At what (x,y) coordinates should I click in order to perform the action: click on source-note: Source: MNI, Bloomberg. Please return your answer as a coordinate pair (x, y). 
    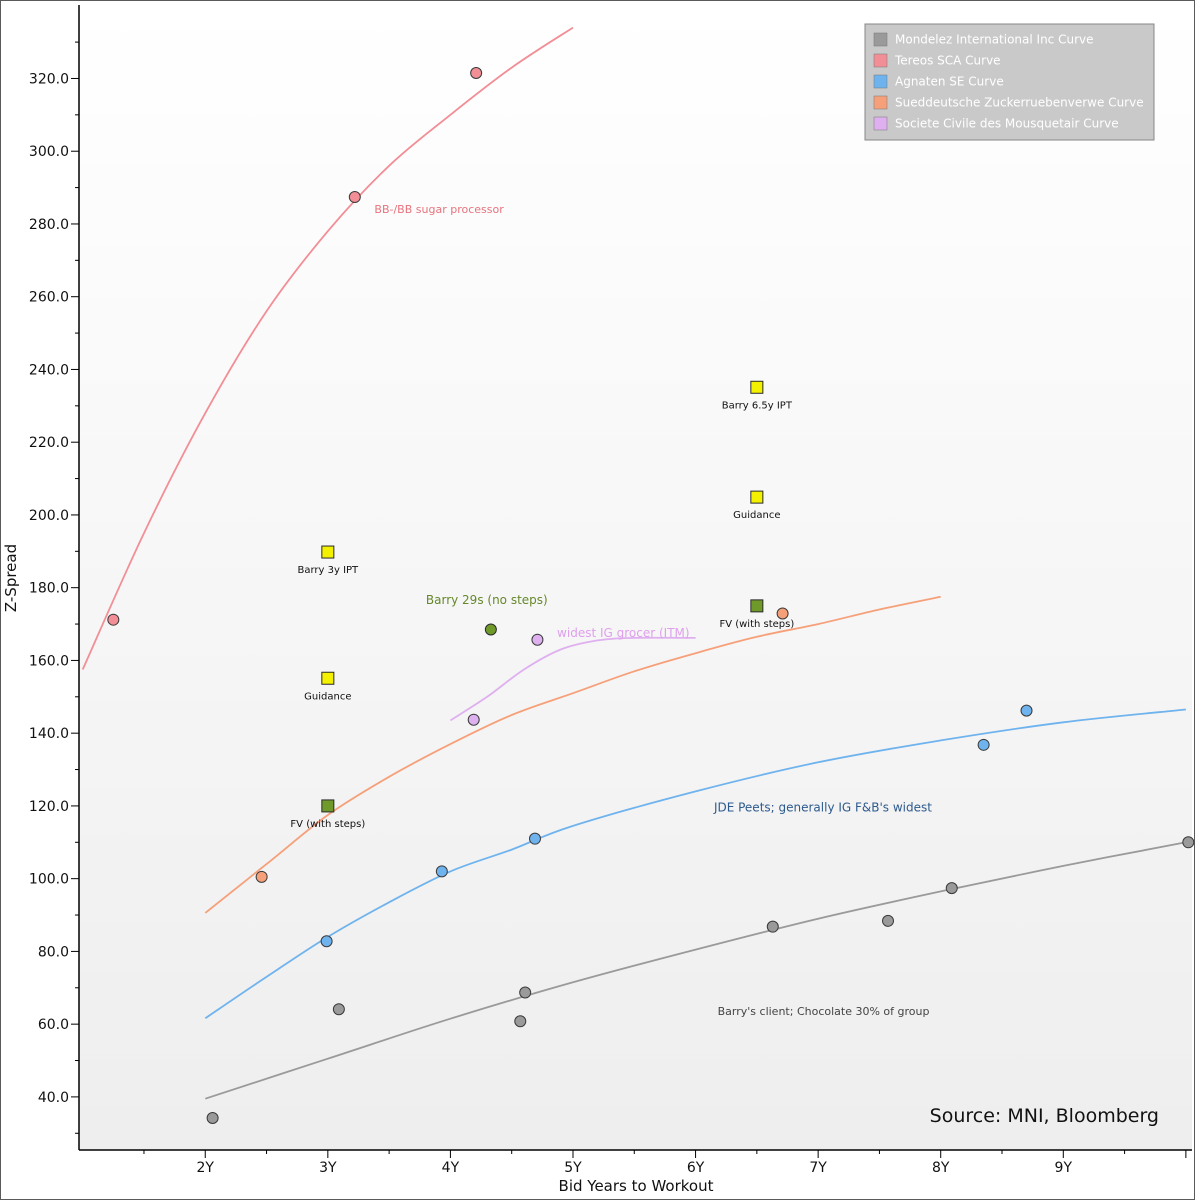
    Looking at the image, I should click on (1044, 1116).